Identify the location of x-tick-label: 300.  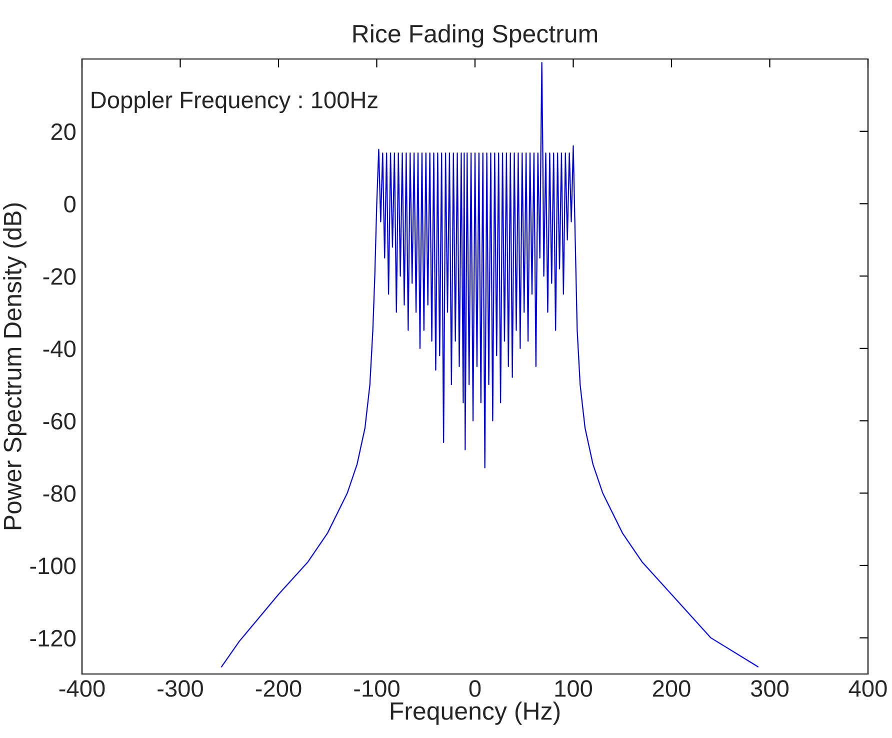
(769, 688).